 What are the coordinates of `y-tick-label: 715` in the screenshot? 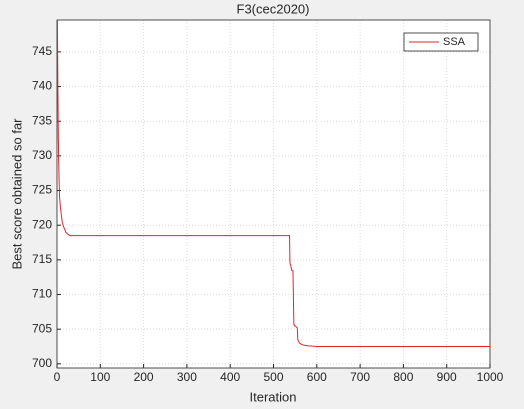 It's located at (42, 259).